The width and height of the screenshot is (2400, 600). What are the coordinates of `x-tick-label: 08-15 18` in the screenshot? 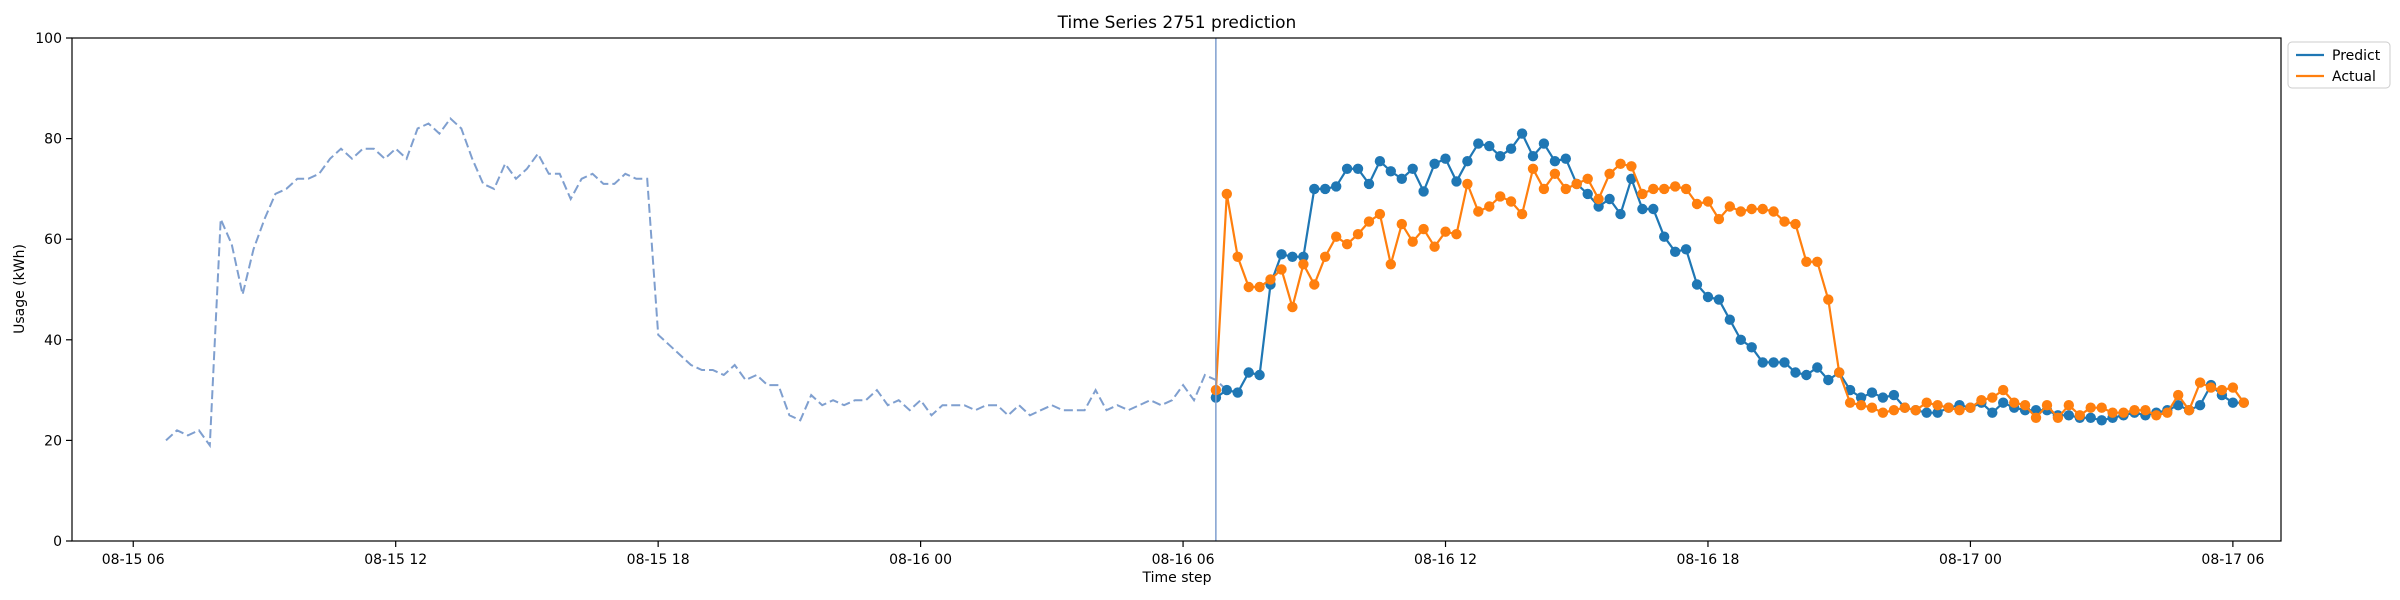 It's located at (658, 560).